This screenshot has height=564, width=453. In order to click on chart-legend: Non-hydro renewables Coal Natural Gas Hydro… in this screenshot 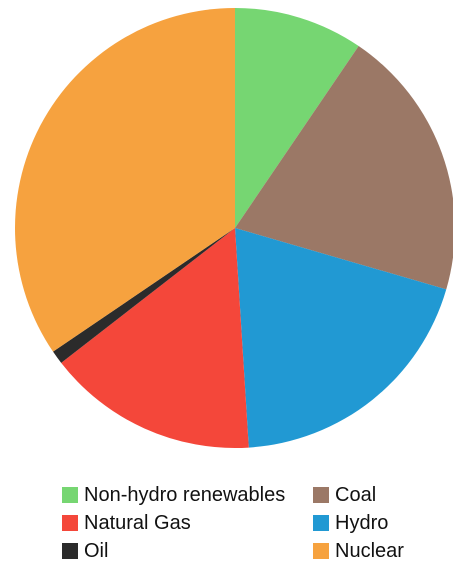, I will do `click(252, 523)`.